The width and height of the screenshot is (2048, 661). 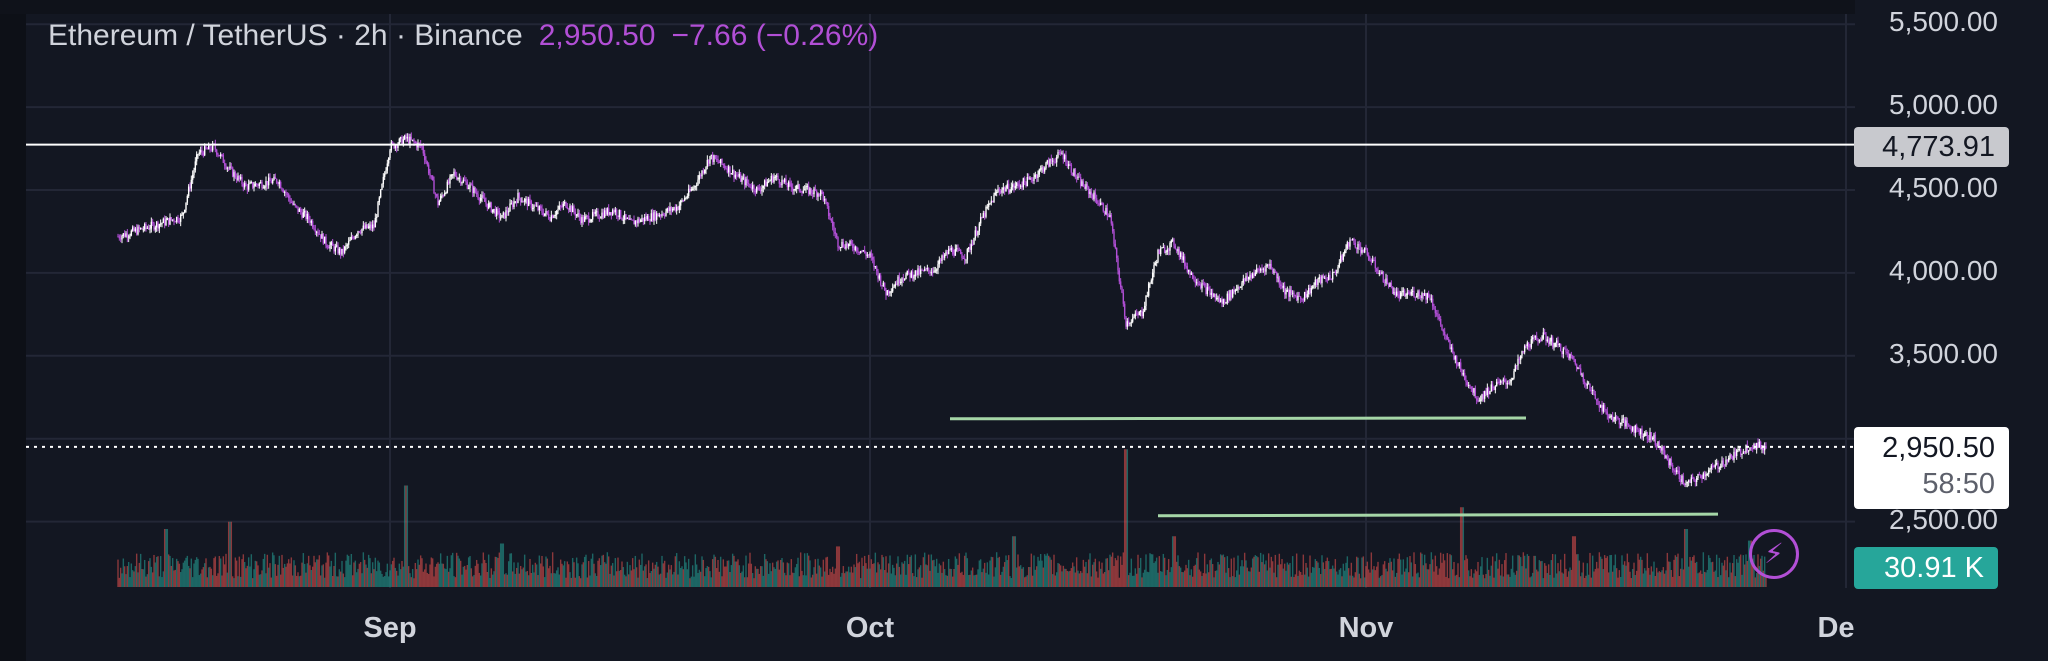 I want to click on lightning-icon: ⚡, so click(x=1774, y=554).